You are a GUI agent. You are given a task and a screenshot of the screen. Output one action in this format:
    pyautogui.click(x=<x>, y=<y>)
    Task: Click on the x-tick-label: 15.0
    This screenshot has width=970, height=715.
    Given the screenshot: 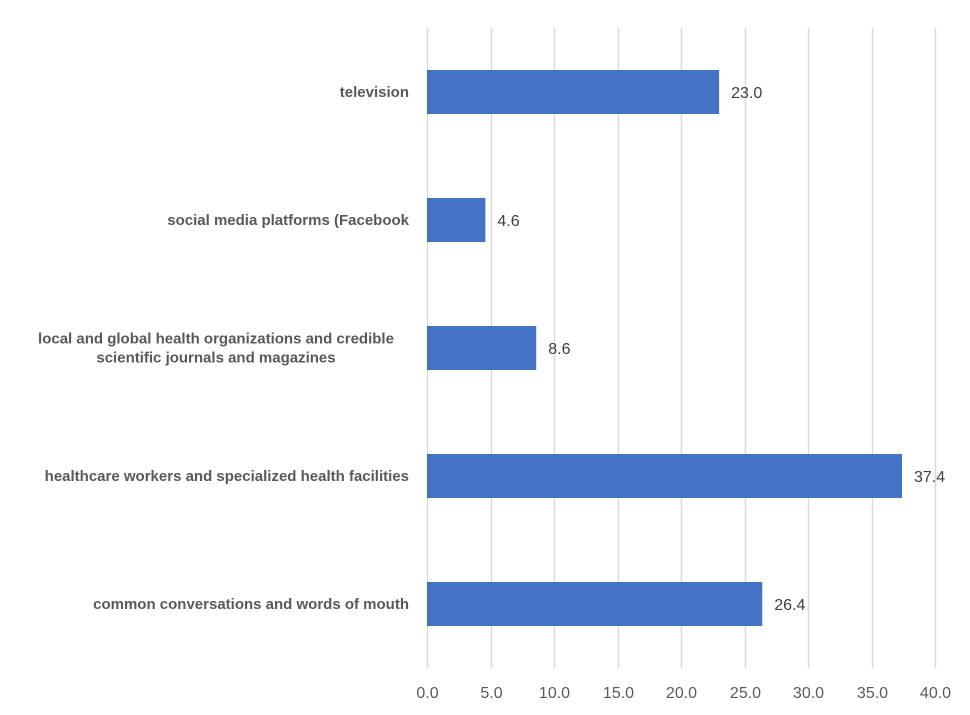 What is the action you would take?
    pyautogui.click(x=618, y=693)
    